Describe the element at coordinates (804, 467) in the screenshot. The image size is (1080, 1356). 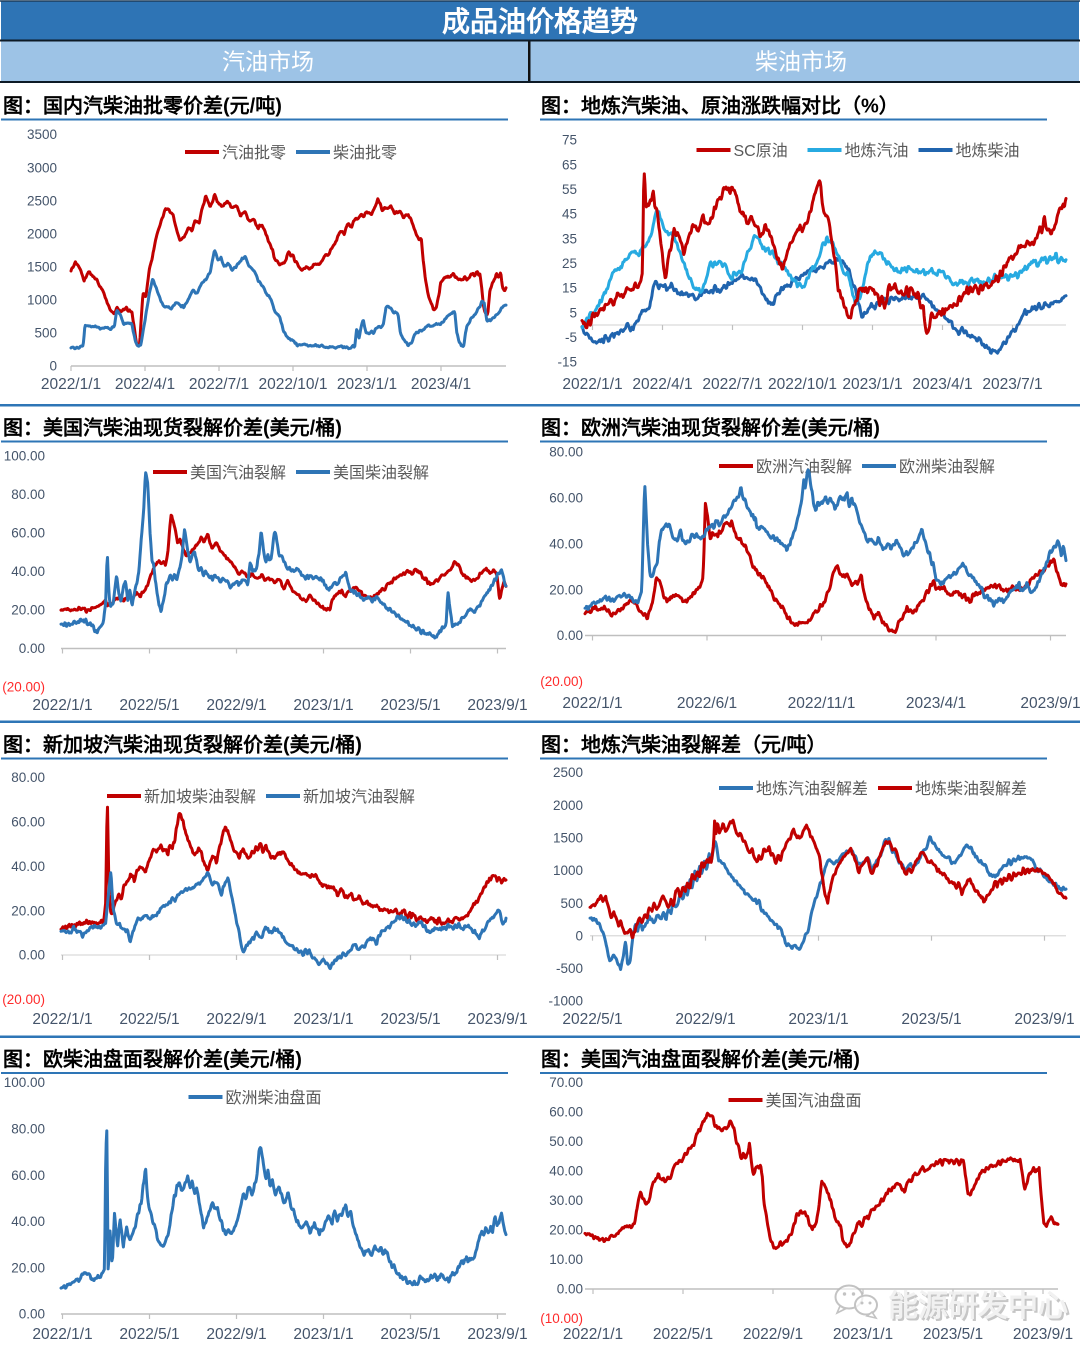
I see `svg-text: 欧洲汽油裂解` at that location.